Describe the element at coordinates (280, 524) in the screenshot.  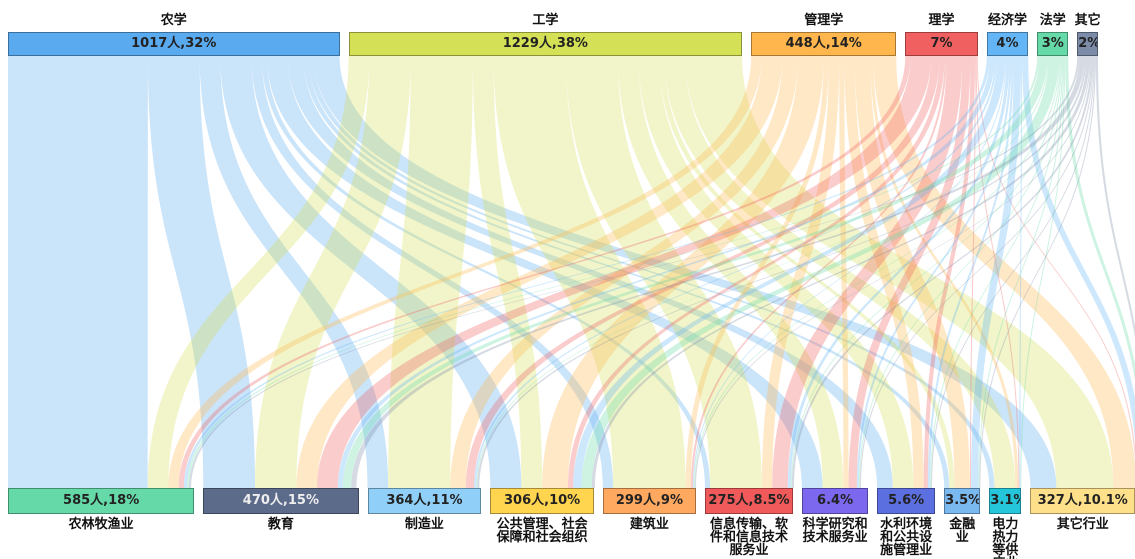
I see `target-name: 教育` at that location.